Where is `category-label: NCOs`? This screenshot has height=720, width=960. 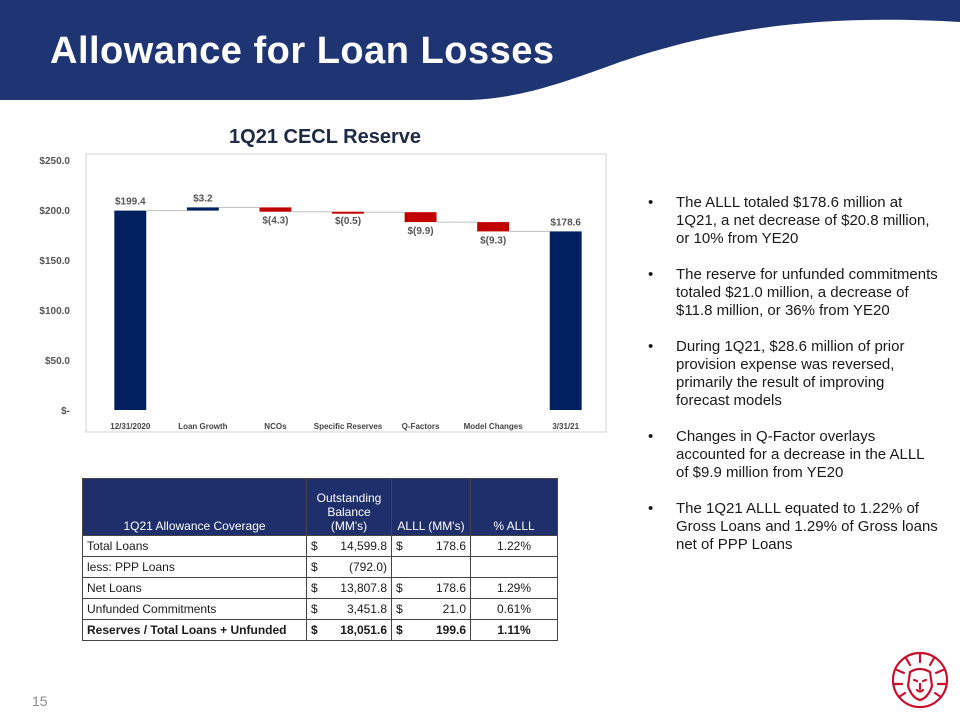 category-label: NCOs is located at coordinates (275, 426).